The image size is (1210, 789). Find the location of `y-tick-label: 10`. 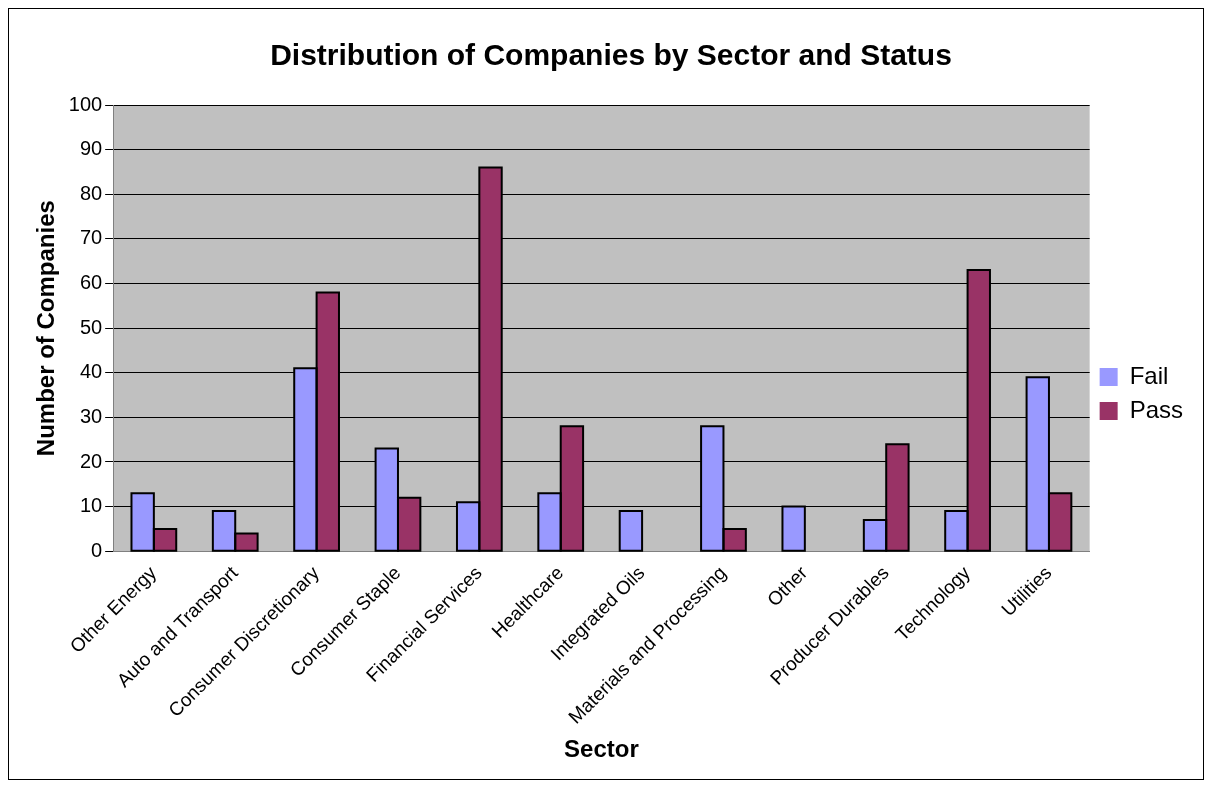

y-tick-label: 10 is located at coordinates (91, 505).